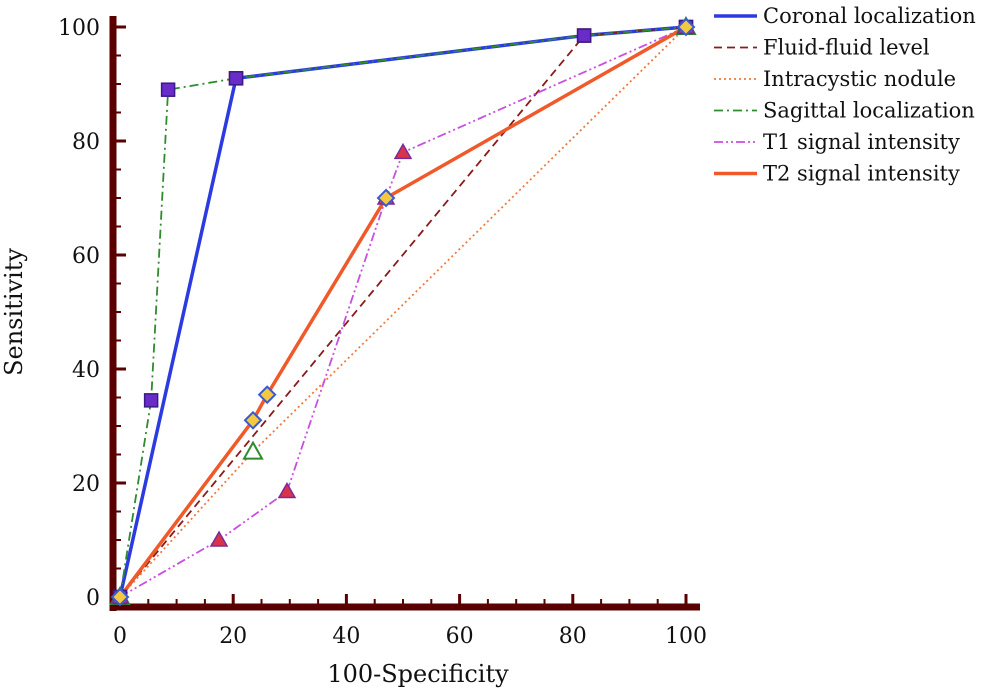  I want to click on x-tick-label: 100, so click(686, 636).